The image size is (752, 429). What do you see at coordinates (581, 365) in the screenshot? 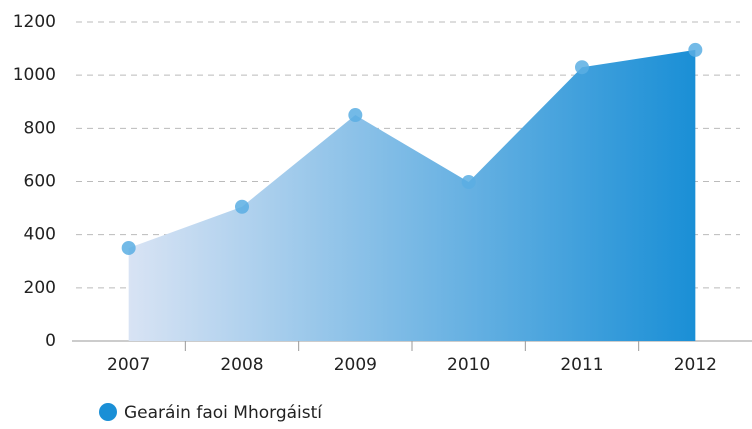
I see `x-tick-label: 2011` at bounding box center [581, 365].